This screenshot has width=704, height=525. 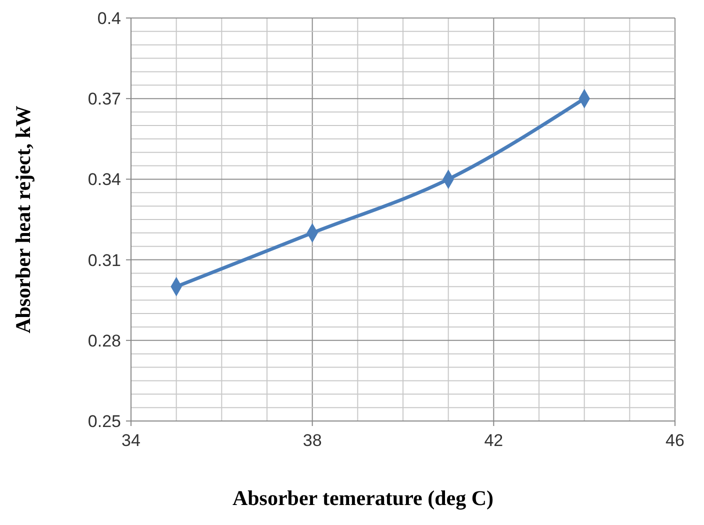 I want to click on y-axis-title: Absorber heat reject, kW, so click(x=23, y=220).